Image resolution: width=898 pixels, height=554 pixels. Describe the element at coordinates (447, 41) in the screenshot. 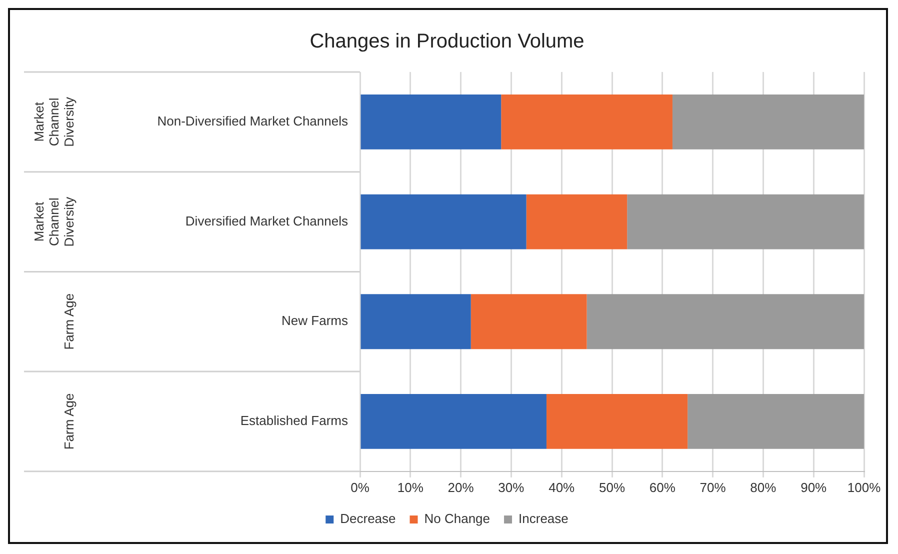

I see `chart-title: Changes in Production Volume` at that location.